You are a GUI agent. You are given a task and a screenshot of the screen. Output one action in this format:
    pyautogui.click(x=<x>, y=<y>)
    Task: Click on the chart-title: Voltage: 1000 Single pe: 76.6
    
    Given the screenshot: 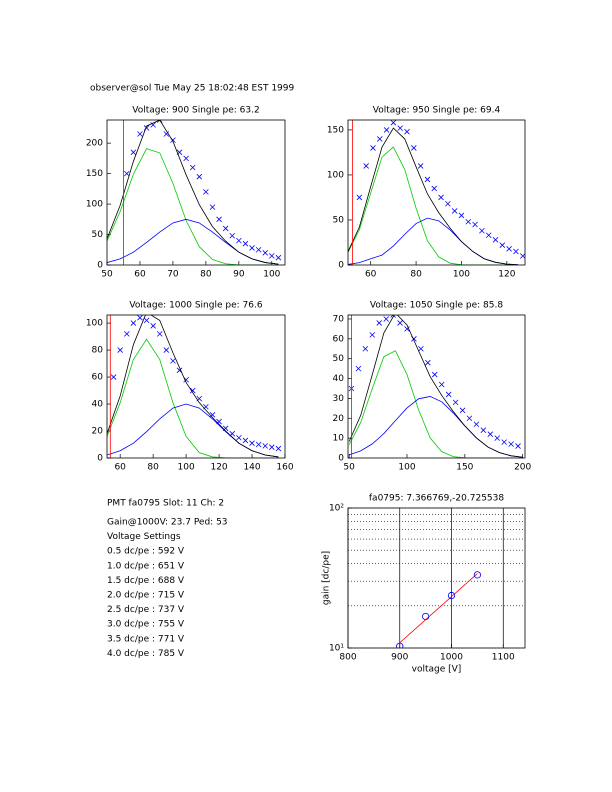 What is the action you would take?
    pyautogui.click(x=195, y=306)
    